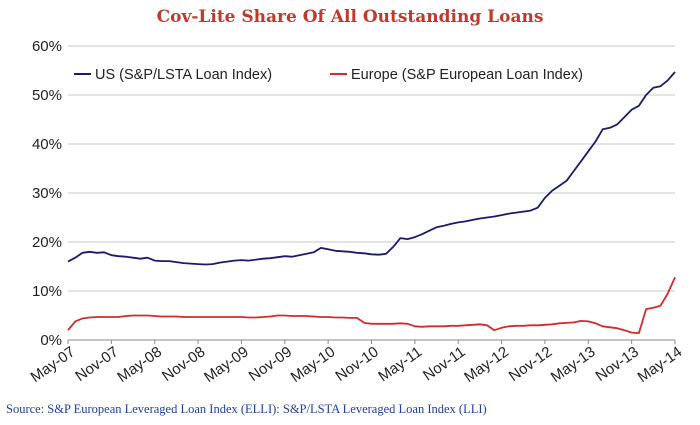 This screenshot has width=700, height=425. I want to click on y-tick-label: 10%, so click(47, 291).